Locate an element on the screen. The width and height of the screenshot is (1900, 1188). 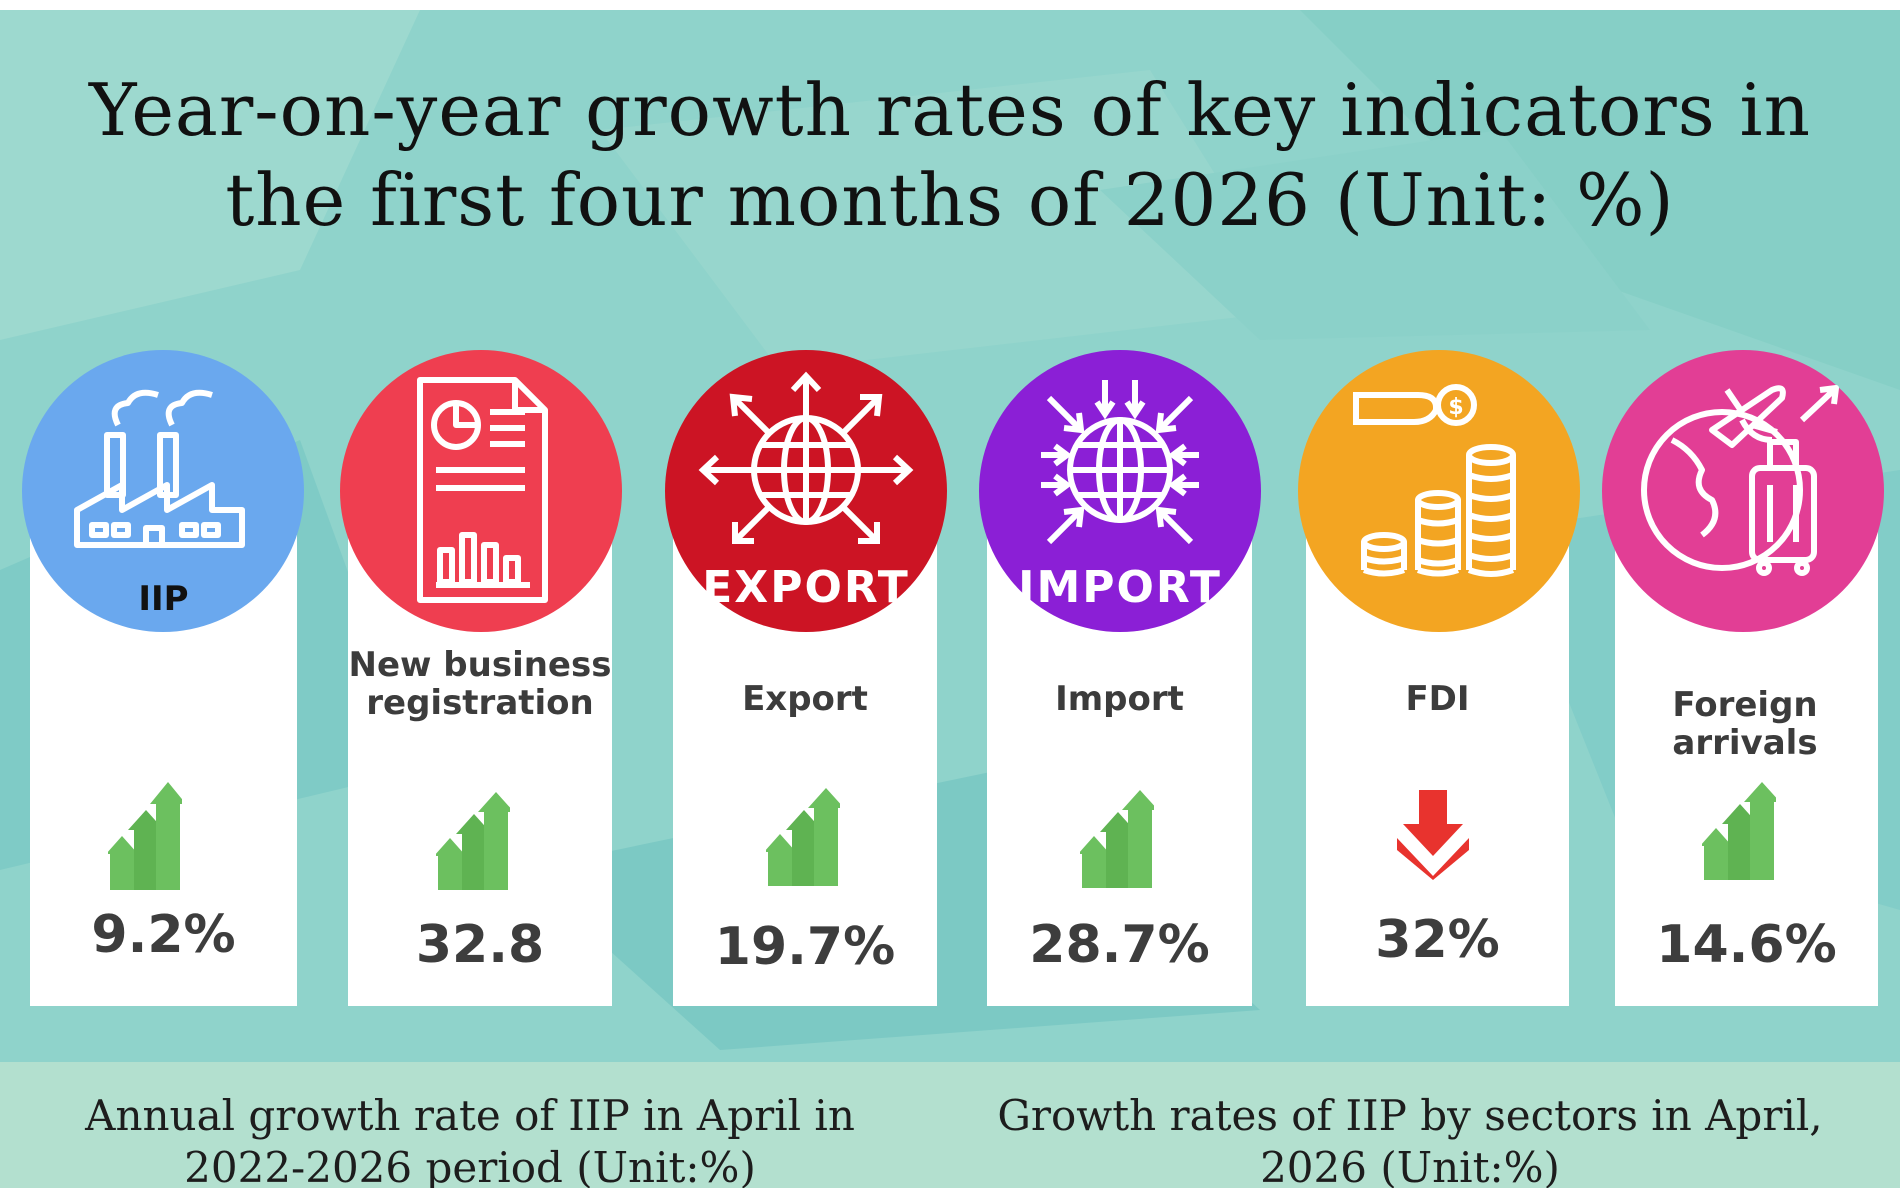
import-badge-text: IMPORT is located at coordinates (1120, 587).